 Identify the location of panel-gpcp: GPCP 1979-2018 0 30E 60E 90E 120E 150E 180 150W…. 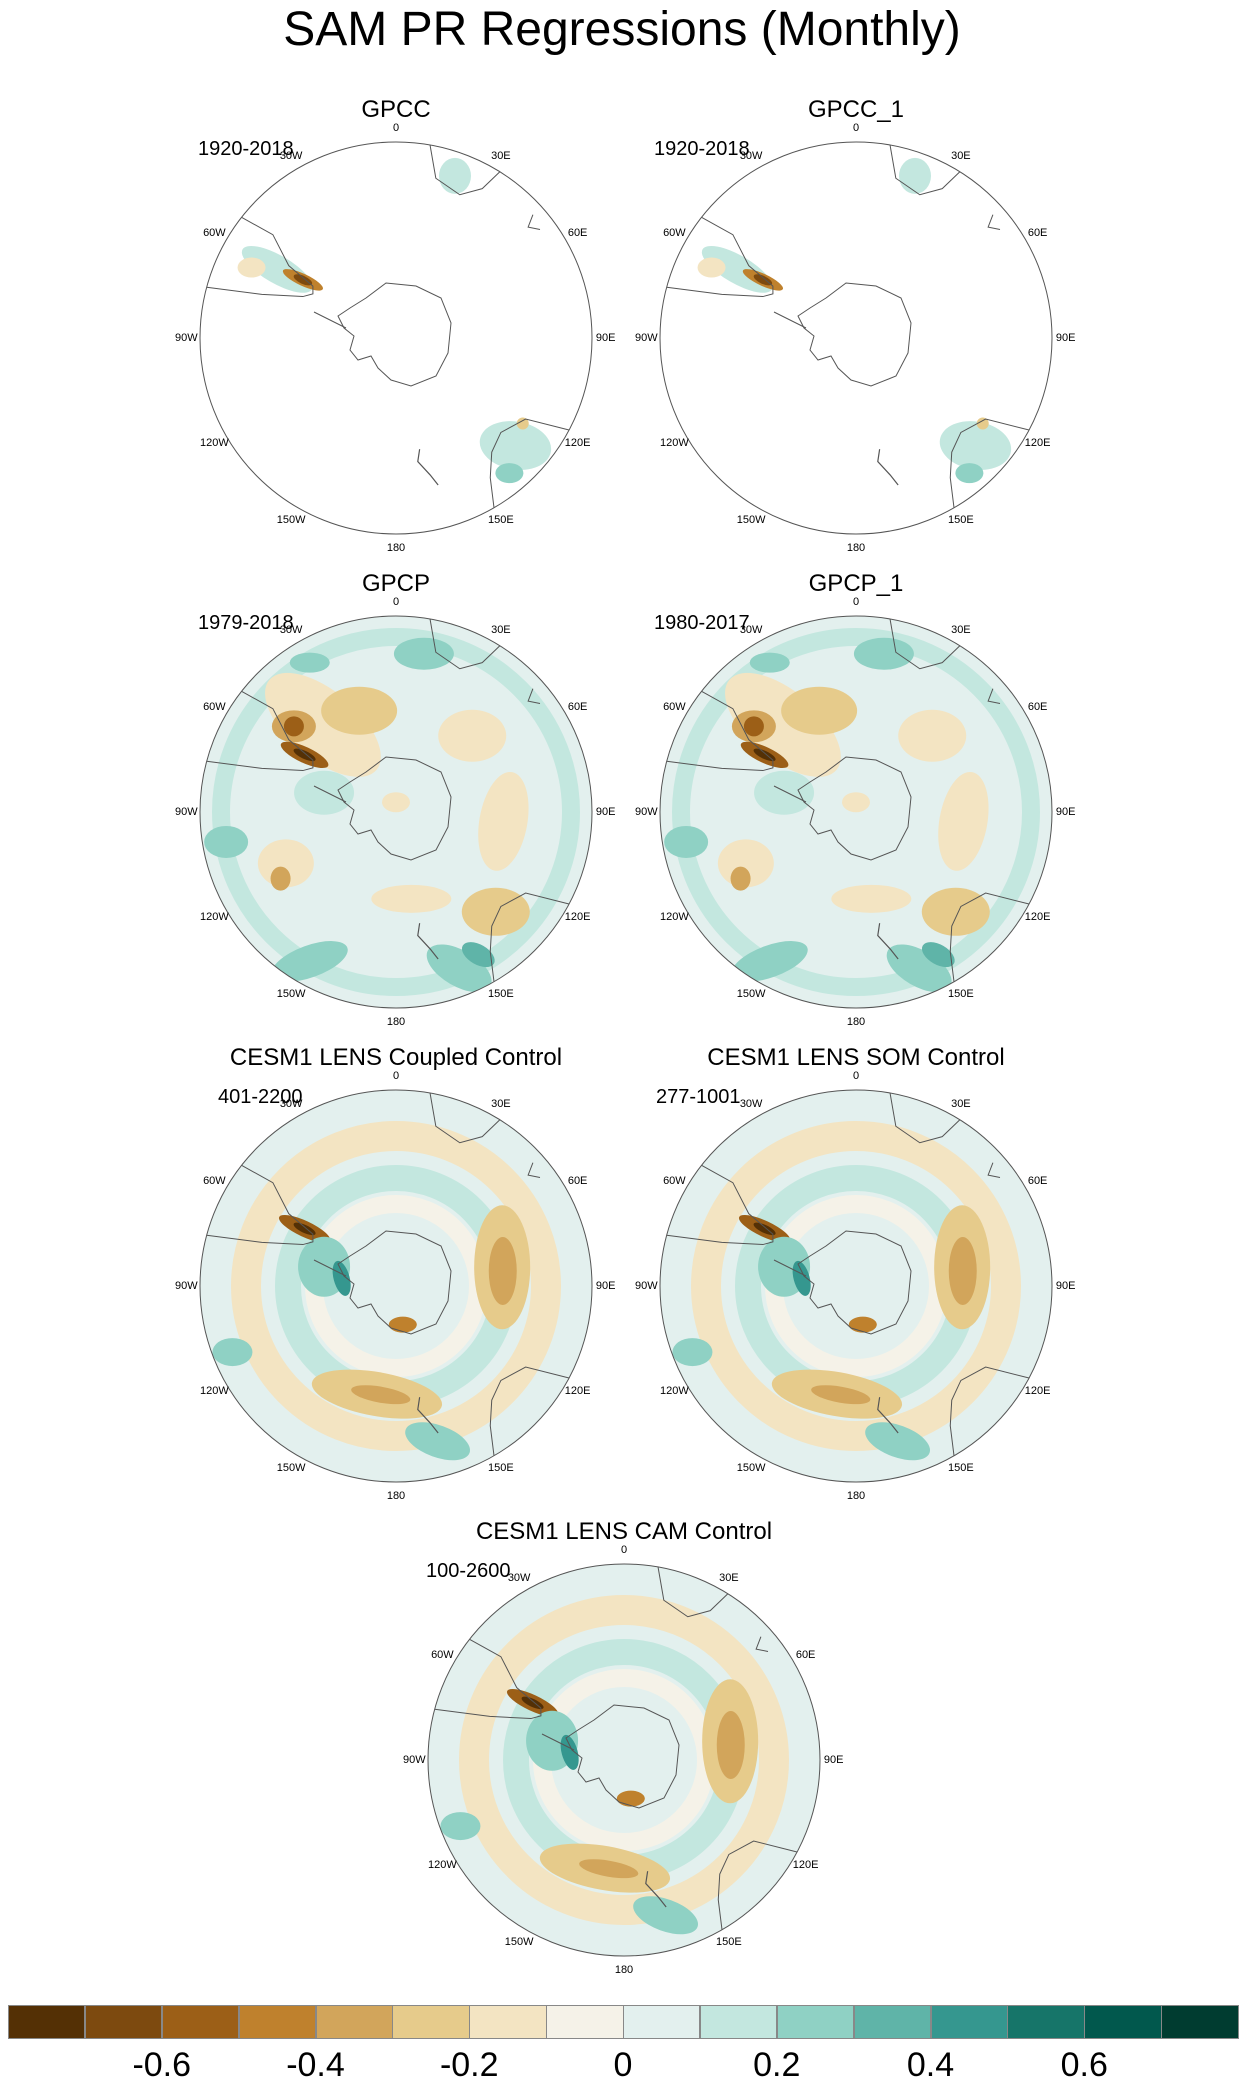
(396, 800).